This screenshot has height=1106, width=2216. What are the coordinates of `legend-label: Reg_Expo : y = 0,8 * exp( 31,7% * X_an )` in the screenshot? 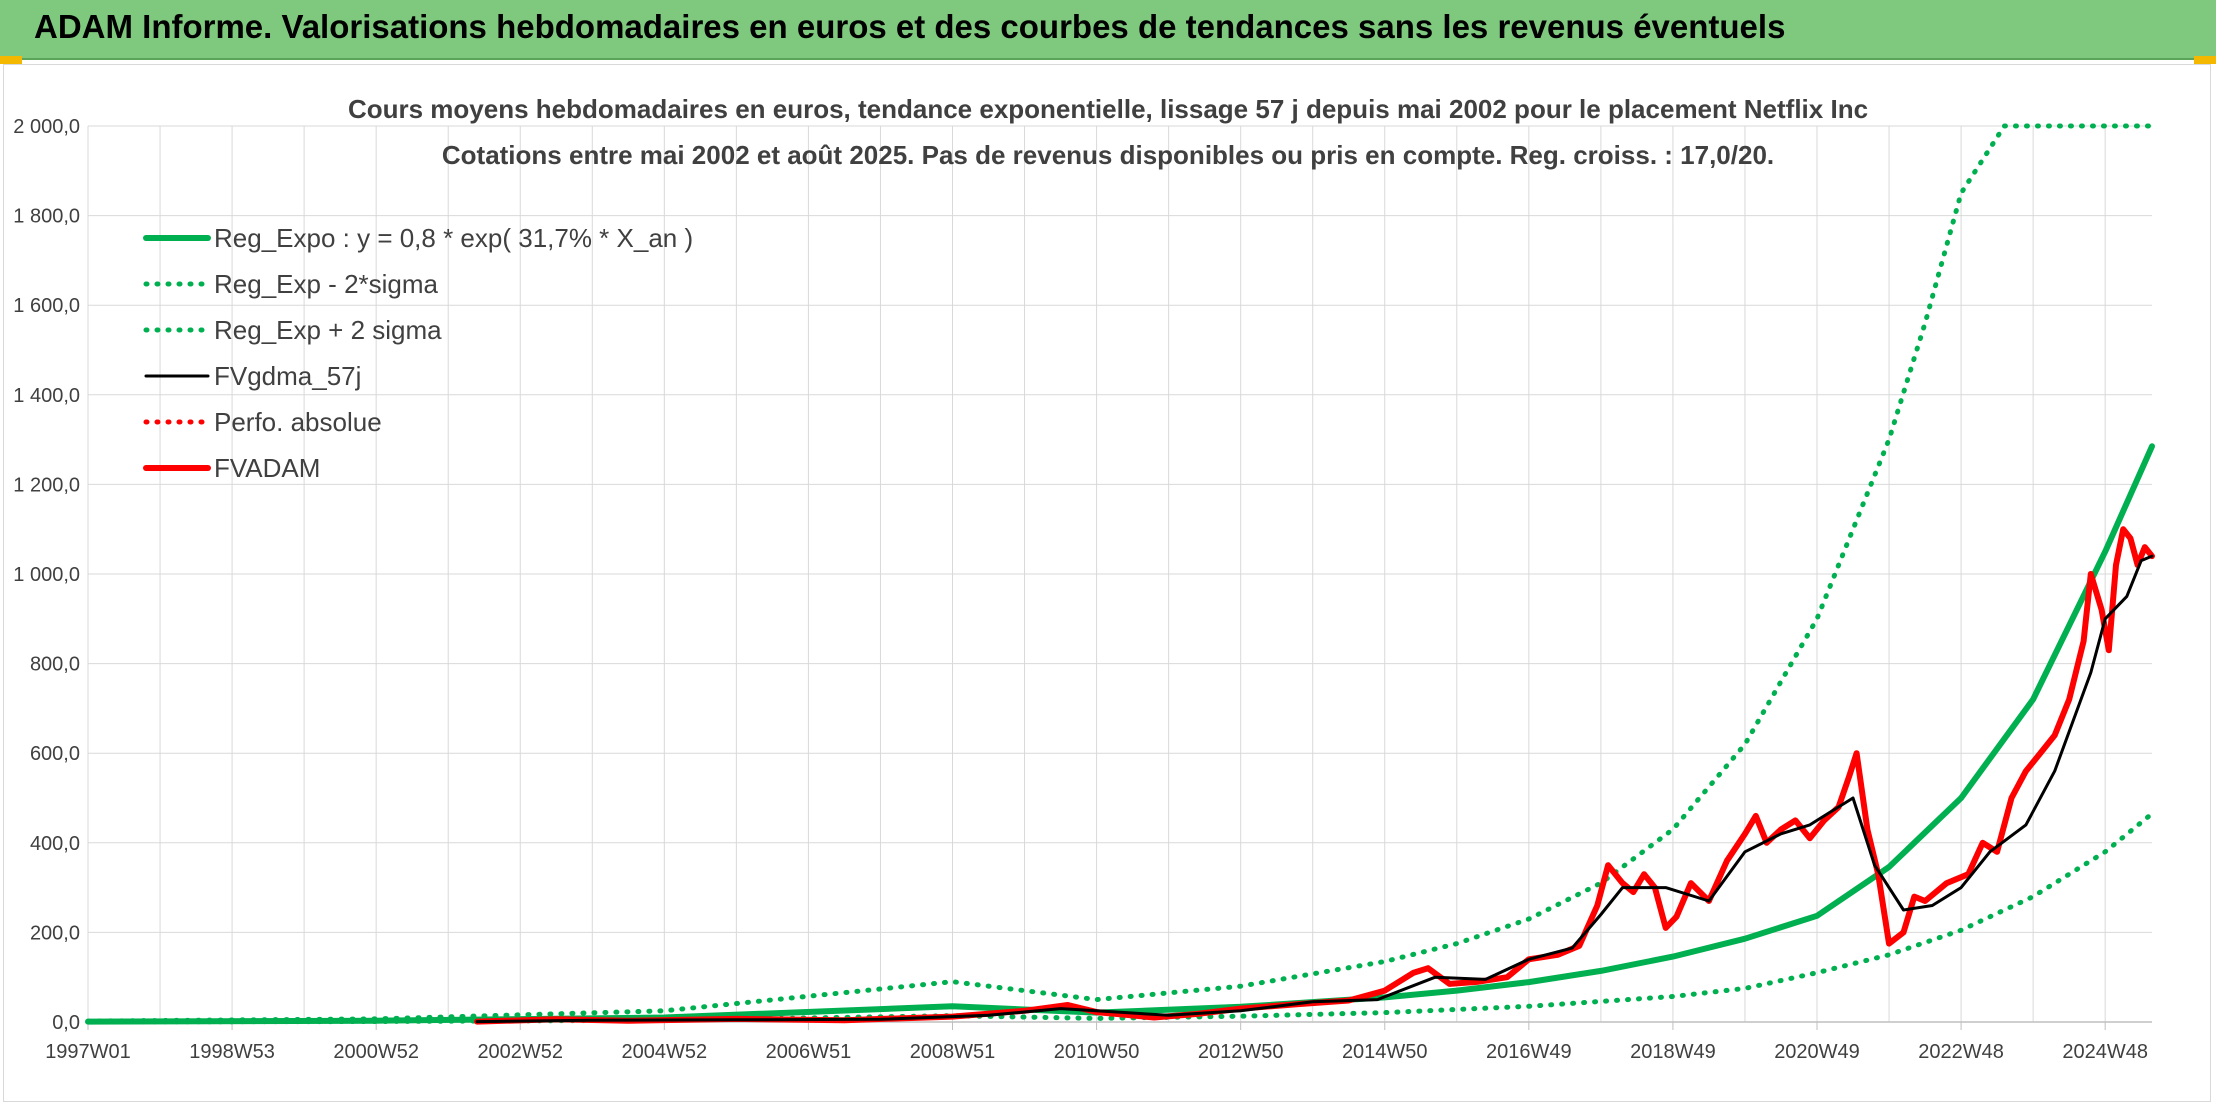 It's located at (453, 238).